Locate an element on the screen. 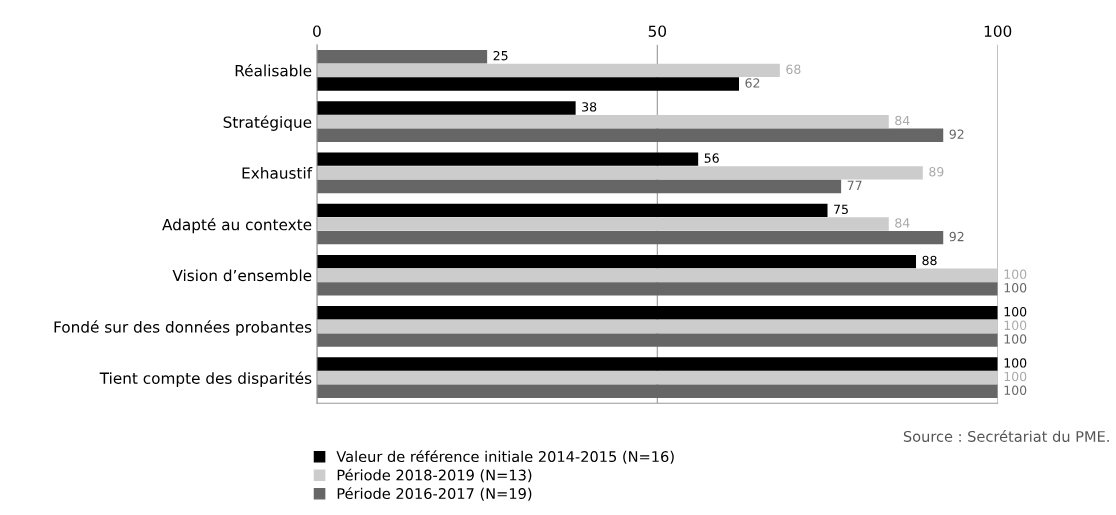  y-tick-label: Fondé sur des données probantes is located at coordinates (183, 328).